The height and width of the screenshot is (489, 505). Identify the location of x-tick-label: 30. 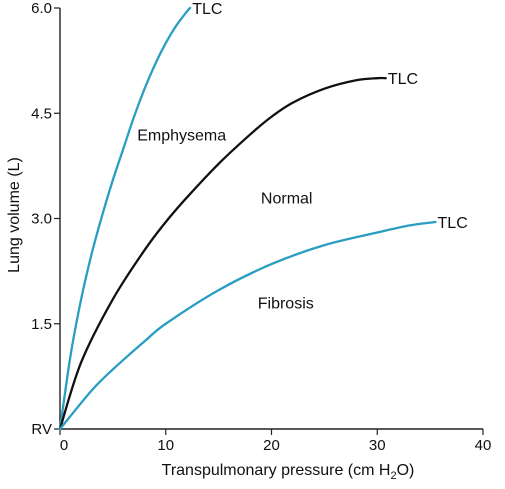
(377, 445).